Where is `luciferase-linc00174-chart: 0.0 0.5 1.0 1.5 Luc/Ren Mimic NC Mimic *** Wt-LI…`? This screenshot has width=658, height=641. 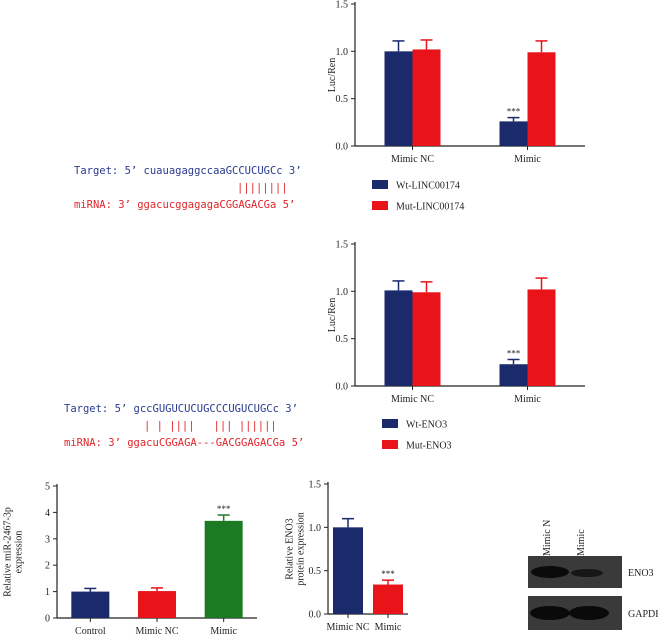 luciferase-linc00174-chart: 0.0 0.5 1.0 1.5 Luc/Ren Mimic NC Mimic *** Wt-LI… is located at coordinates (456, 106).